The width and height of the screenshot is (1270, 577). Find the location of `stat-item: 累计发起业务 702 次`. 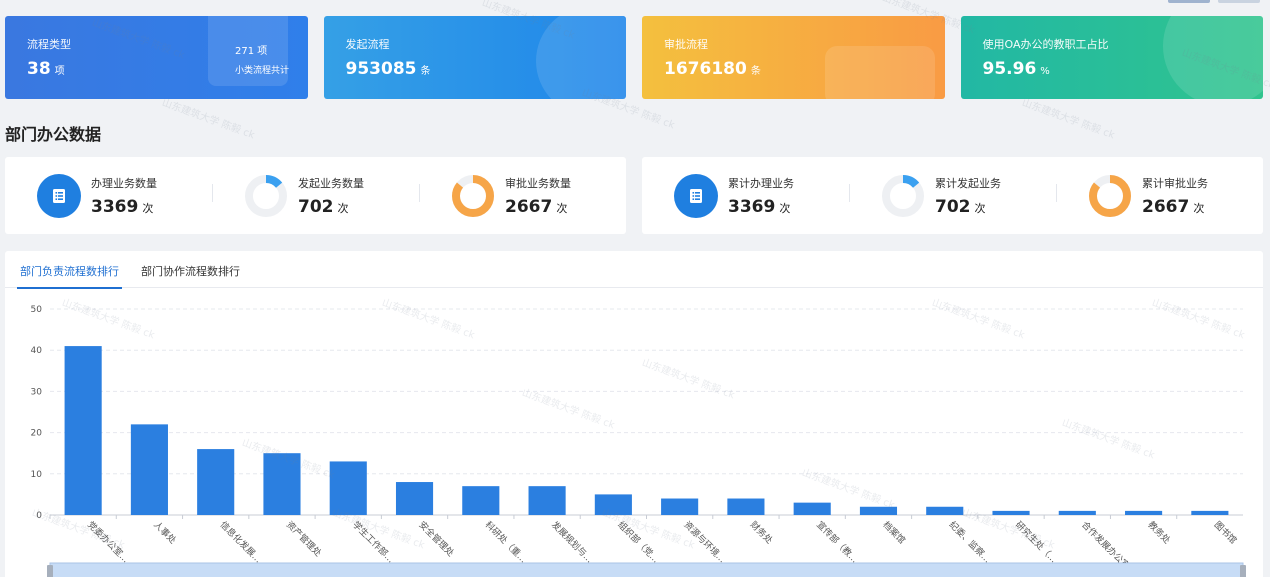

stat-item: 累计发起业务 702 次 is located at coordinates (952, 196).